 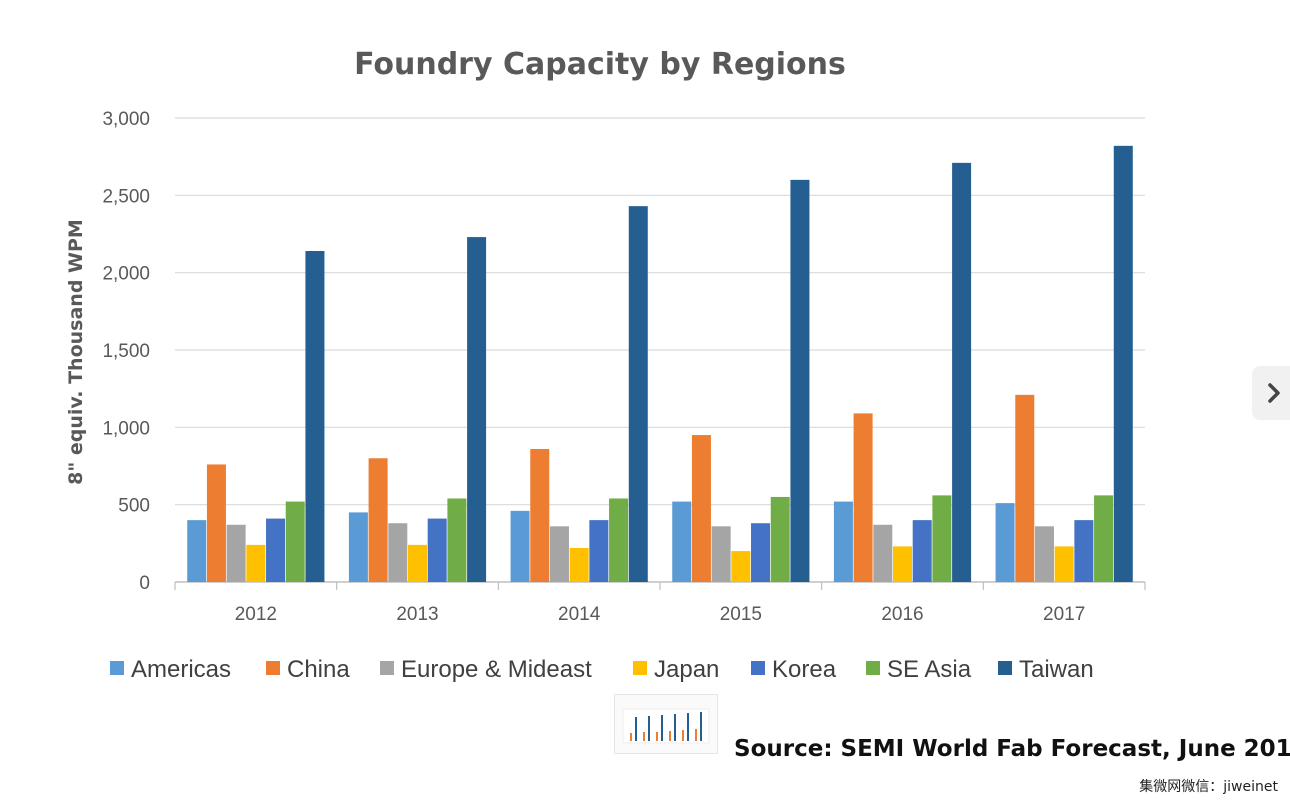 What do you see at coordinates (378, 520) in the screenshot?
I see `bar-china-2013` at bounding box center [378, 520].